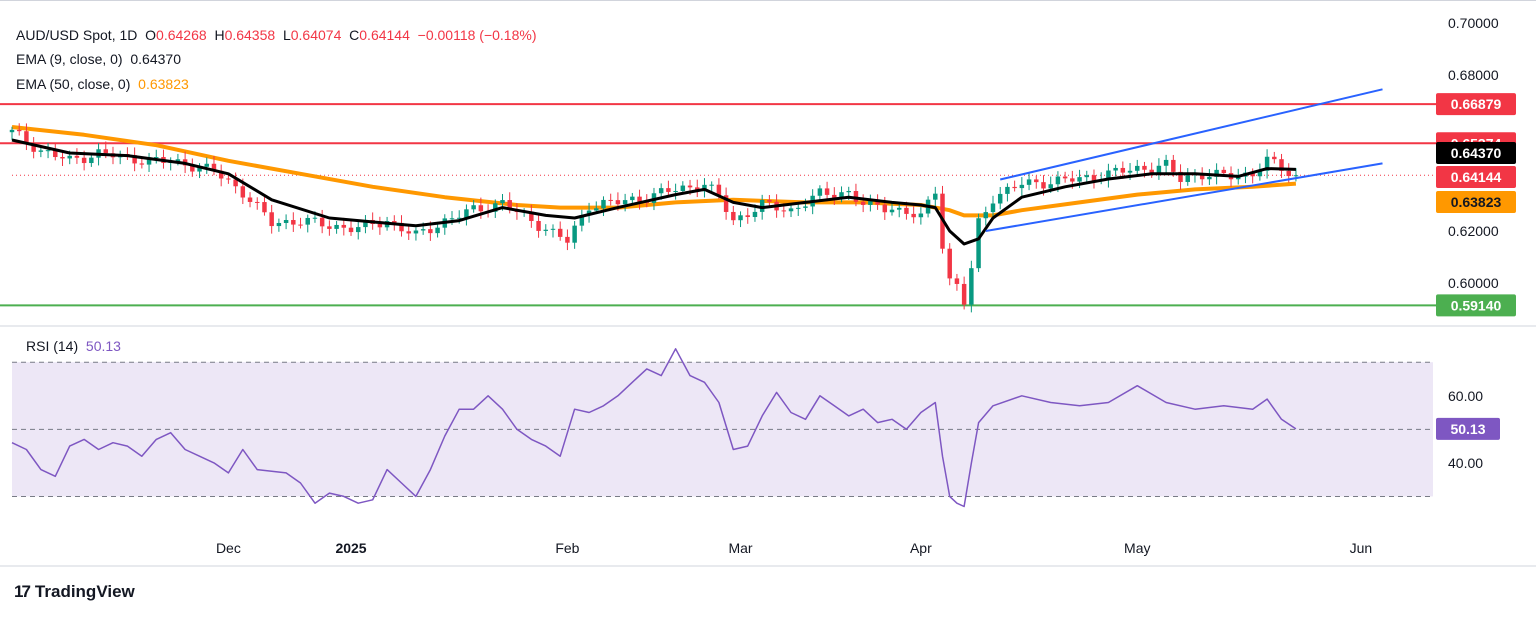  Describe the element at coordinates (52, 346) in the screenshot. I see `rsi-label: RSI (14)` at that location.